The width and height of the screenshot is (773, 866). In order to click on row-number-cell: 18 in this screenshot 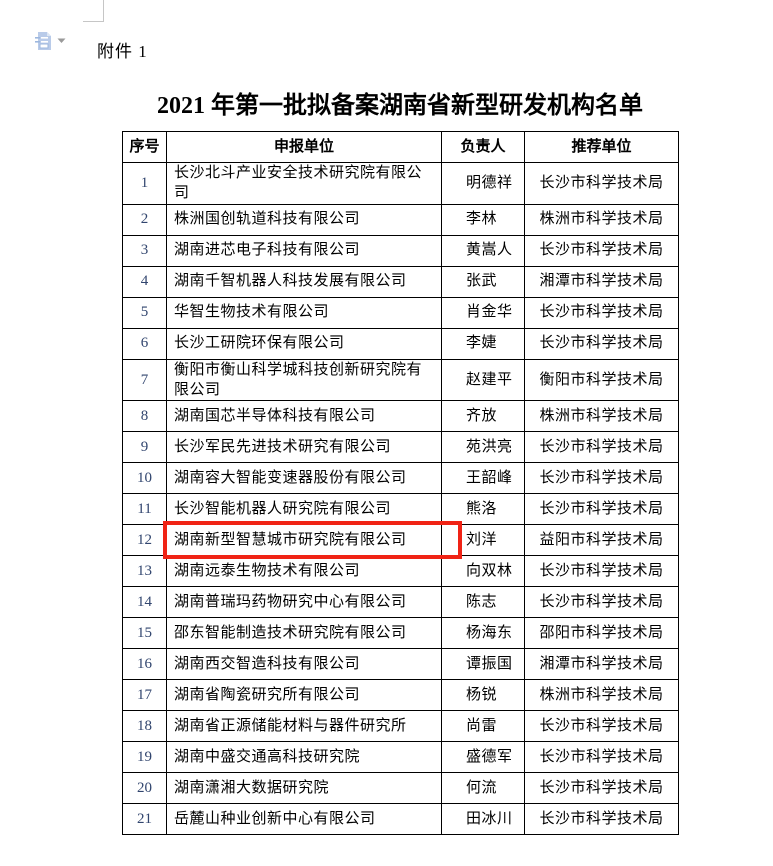, I will do `click(144, 726)`.